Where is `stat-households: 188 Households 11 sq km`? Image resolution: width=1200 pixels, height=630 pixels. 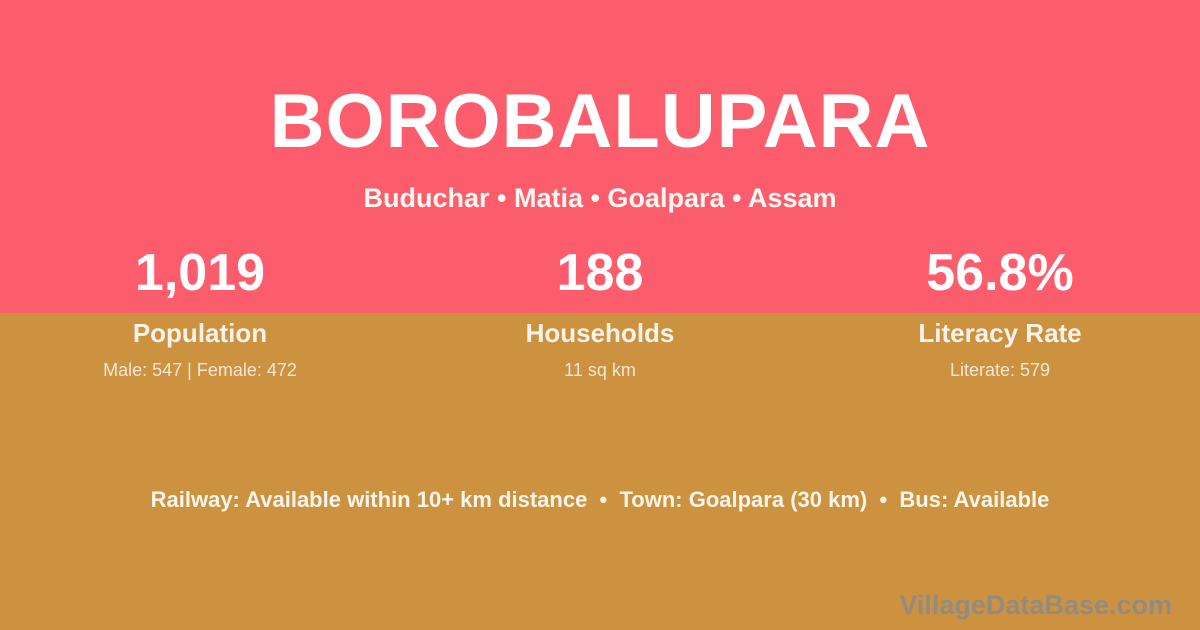 stat-households: 188 Households 11 sq km is located at coordinates (600, 310).